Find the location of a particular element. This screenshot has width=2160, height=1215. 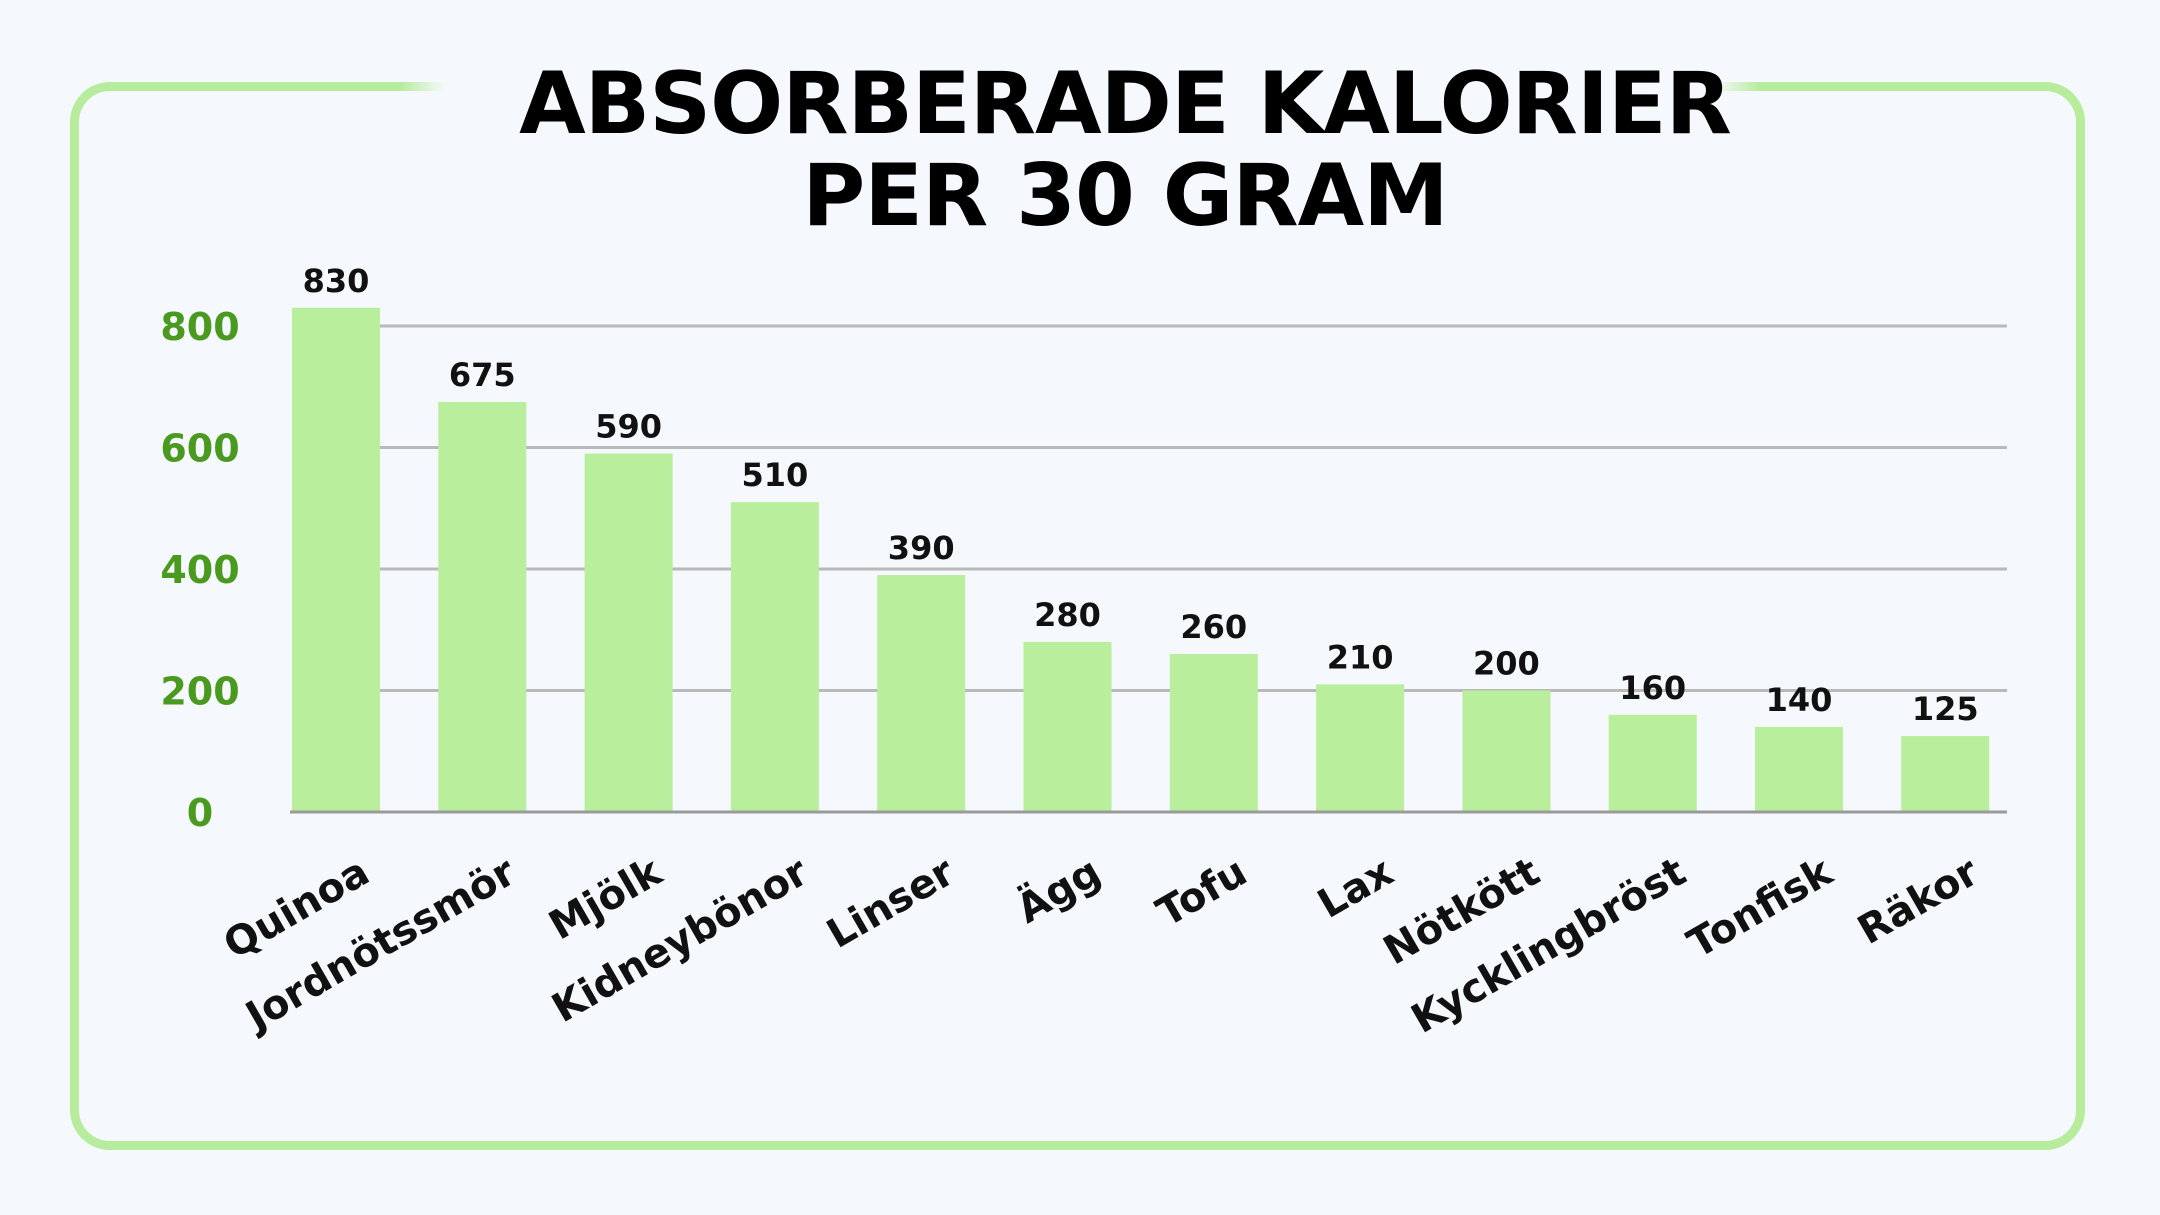

y-tick-label: 600 is located at coordinates (199, 449).